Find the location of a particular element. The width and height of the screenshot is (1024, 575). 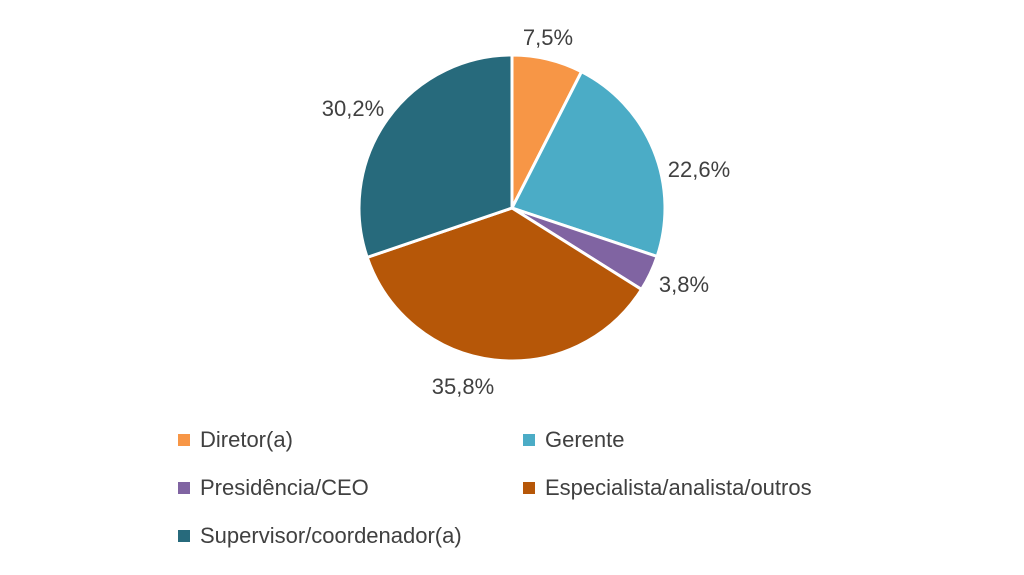

data-label-3: 3,8% is located at coordinates (684, 284).